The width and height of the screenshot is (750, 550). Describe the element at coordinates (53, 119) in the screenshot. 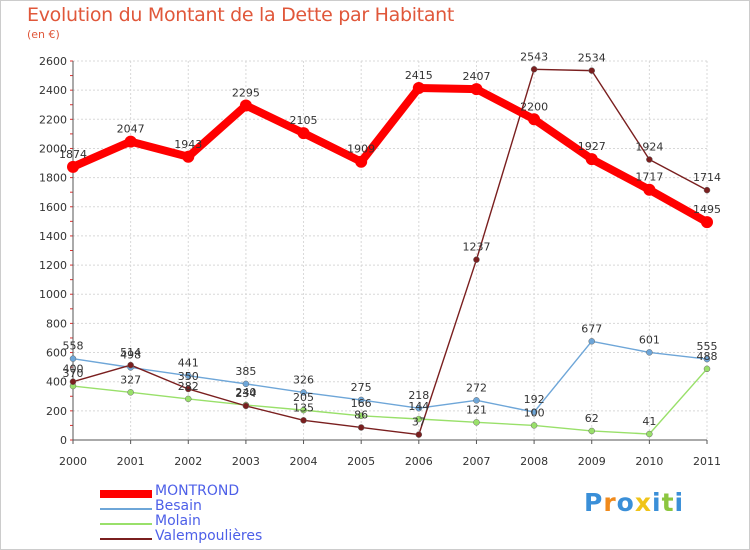

I see `y-tick-label: 2200` at that location.